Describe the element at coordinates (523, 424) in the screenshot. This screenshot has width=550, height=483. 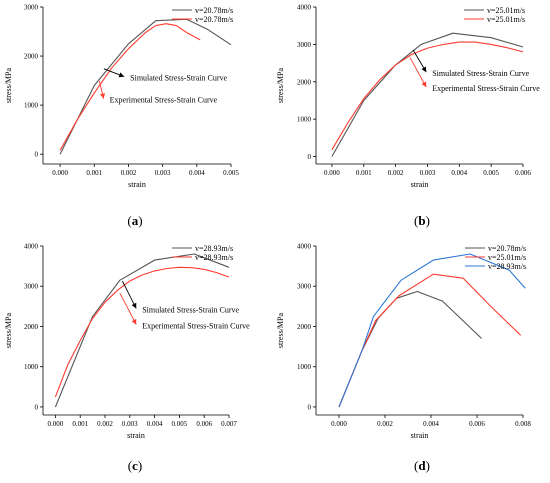
I see `x-tick-label: 0.008` at that location.